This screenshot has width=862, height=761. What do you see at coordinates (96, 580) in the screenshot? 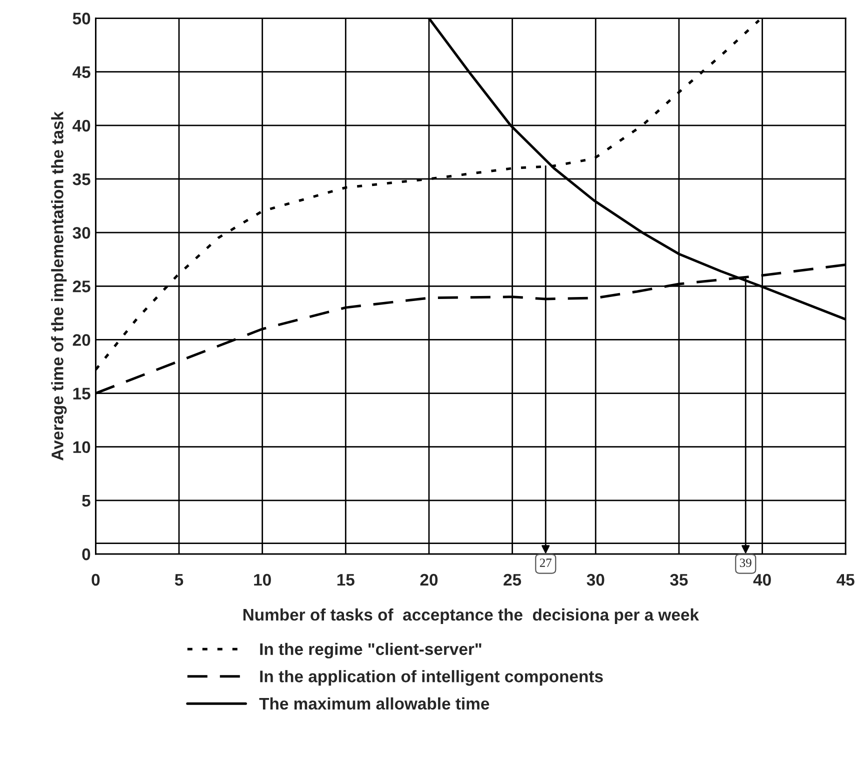
I see `x-tick-label: 0` at bounding box center [96, 580].